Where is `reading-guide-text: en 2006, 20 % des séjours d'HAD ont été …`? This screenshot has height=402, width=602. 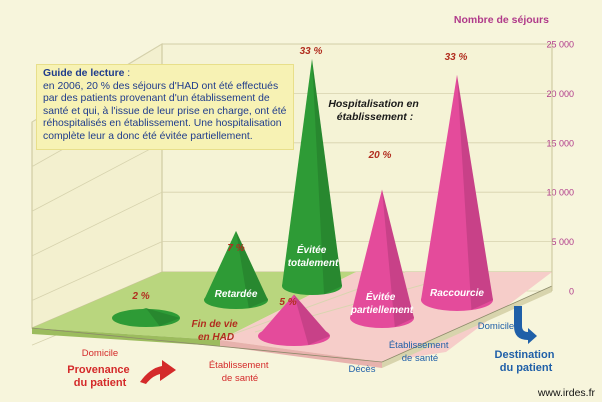 reading-guide-text: en 2006, 20 % des séjours d'HAD ont été … is located at coordinates (165, 111).